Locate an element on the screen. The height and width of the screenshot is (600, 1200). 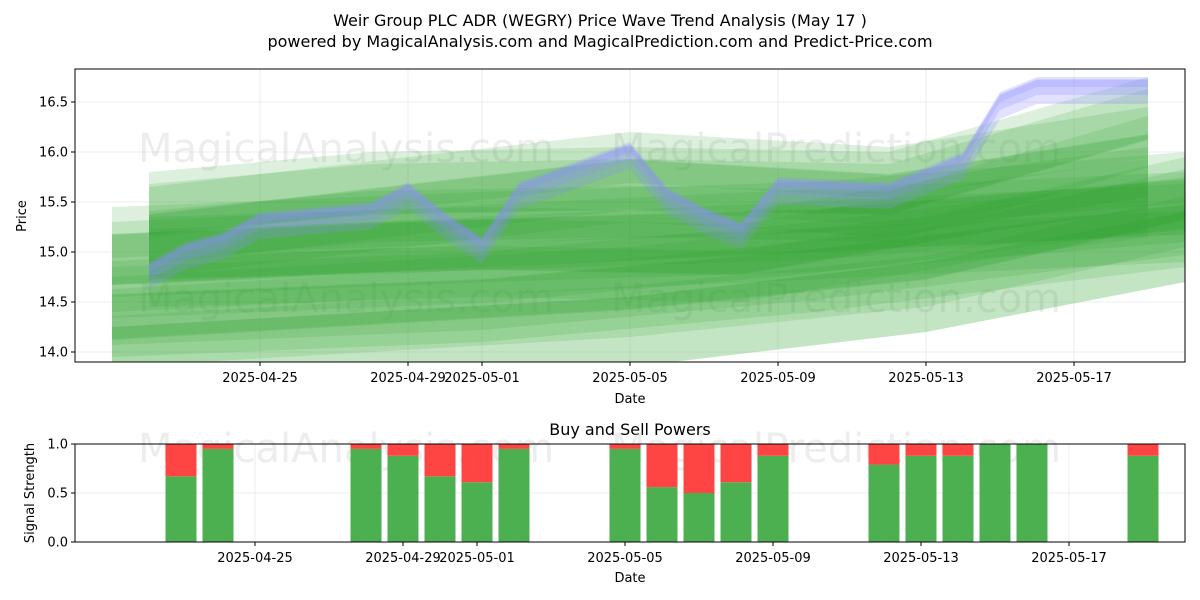
price-x-tick-label: 2025-04-29 is located at coordinates (408, 378).